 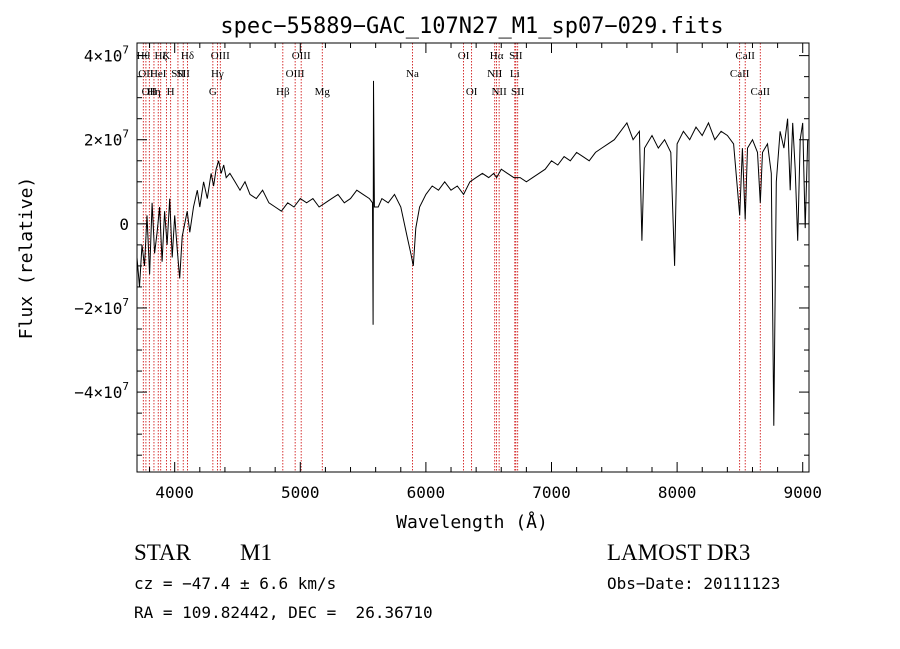 I want to click on y-tick-mantissa: 4×10, so click(x=103, y=56).